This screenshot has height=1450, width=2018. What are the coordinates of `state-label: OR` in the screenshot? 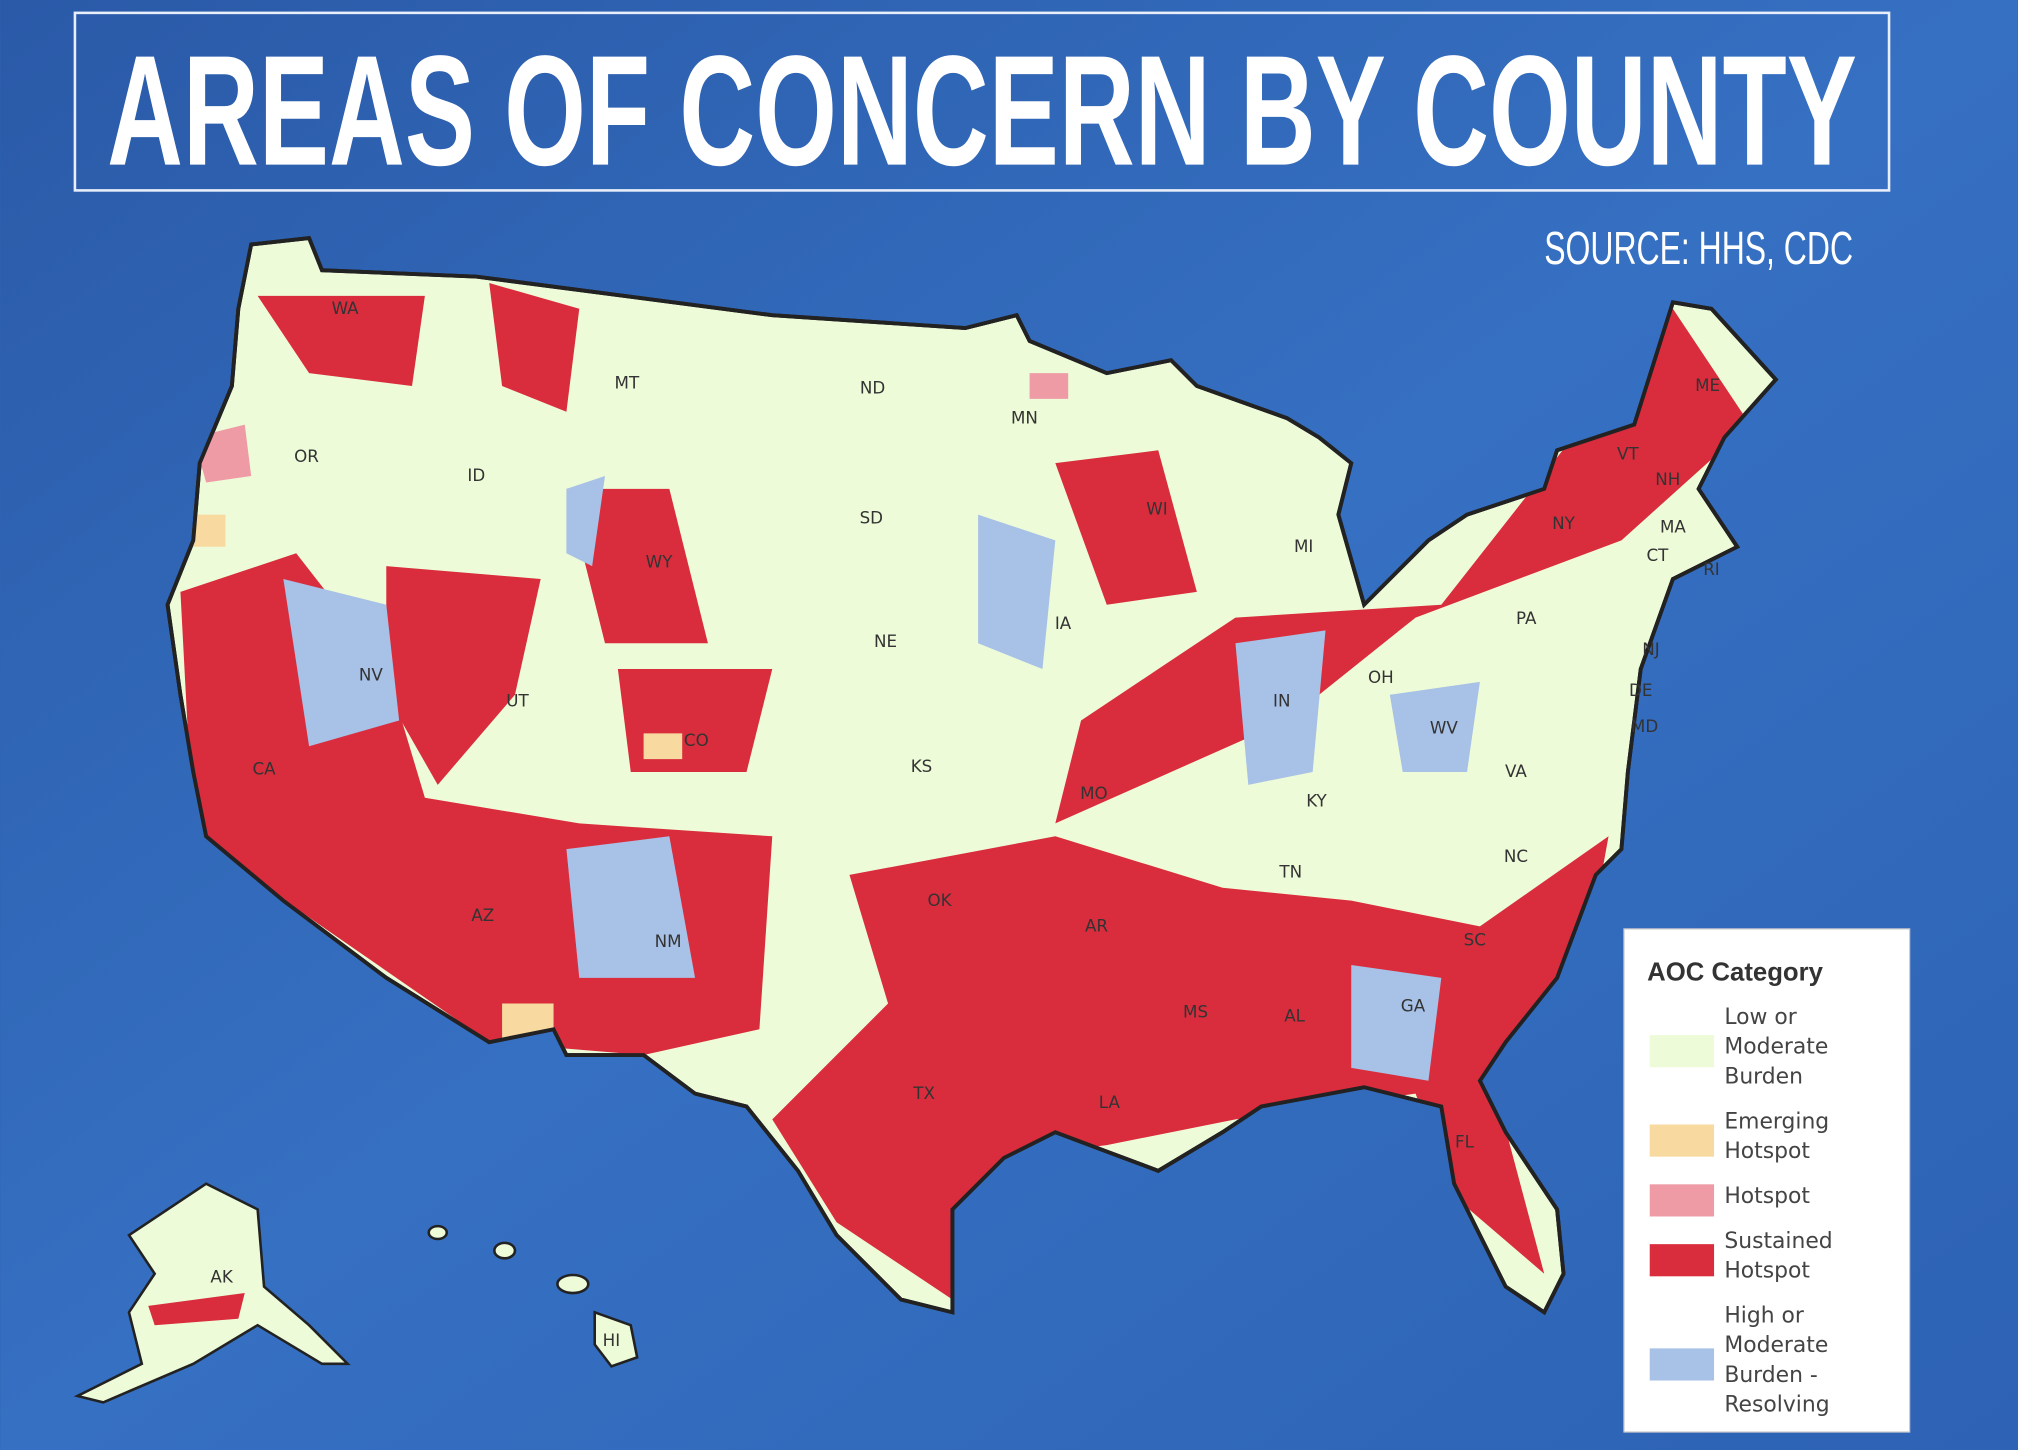 It's located at (306, 456).